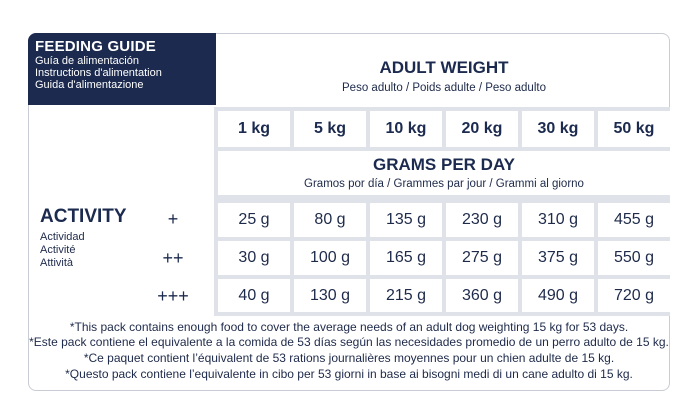 This screenshot has height=420, width=700. I want to click on header-sub-fr: Instructions d'alimentation, so click(98, 73).